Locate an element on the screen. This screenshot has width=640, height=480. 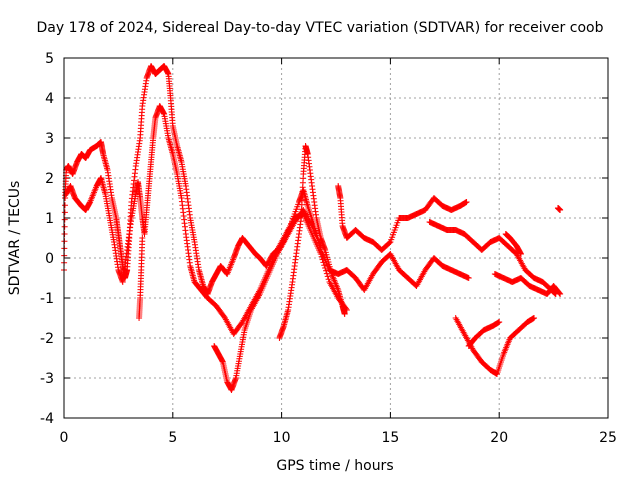
x-tick-label: 5 is located at coordinates (172, 438).